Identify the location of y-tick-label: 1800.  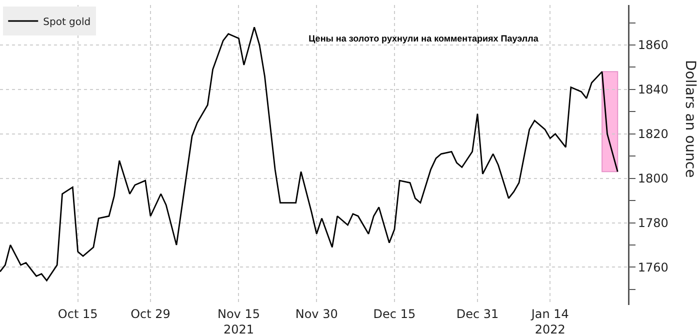
(653, 179).